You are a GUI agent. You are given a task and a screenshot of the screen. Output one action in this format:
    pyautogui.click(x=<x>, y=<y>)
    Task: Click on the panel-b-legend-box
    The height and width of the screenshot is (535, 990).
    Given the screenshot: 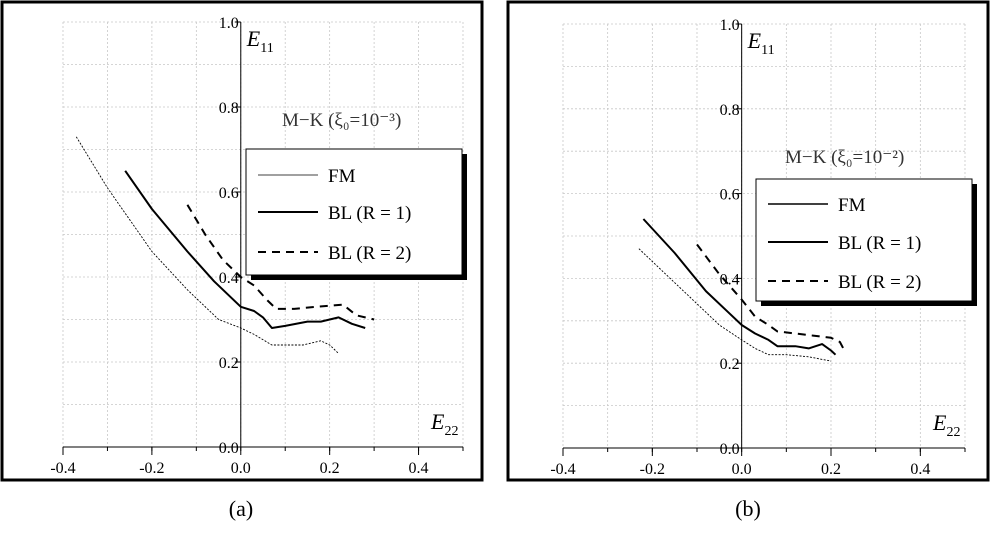 What is the action you would take?
    pyautogui.click(x=864, y=240)
    